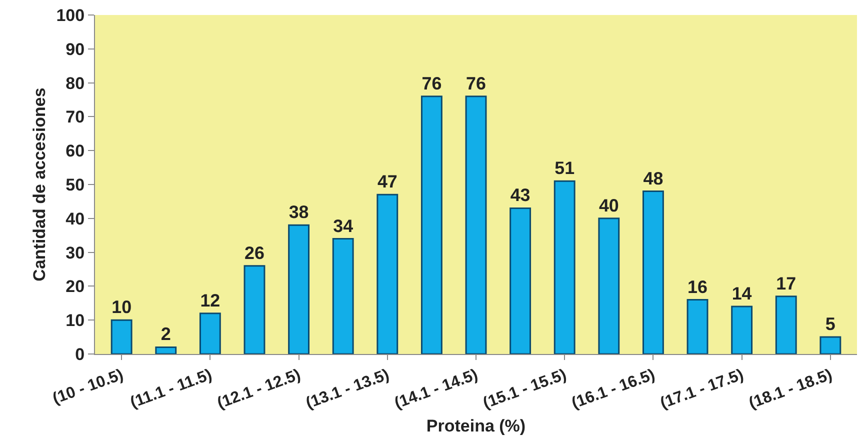 The image size is (867, 439). What do you see at coordinates (520, 195) in the screenshot?
I see `data-label: 43` at bounding box center [520, 195].